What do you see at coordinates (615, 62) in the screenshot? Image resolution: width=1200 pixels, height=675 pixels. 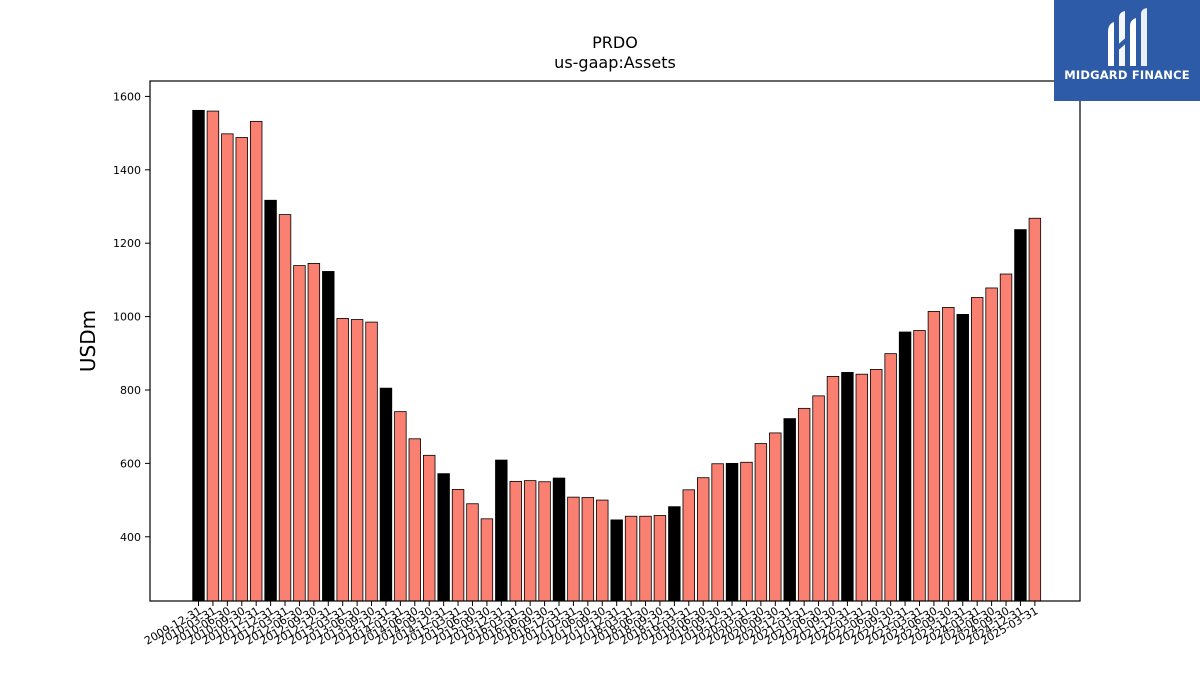 I see `chart-subtitle: us-gaap:Assets` at bounding box center [615, 62].